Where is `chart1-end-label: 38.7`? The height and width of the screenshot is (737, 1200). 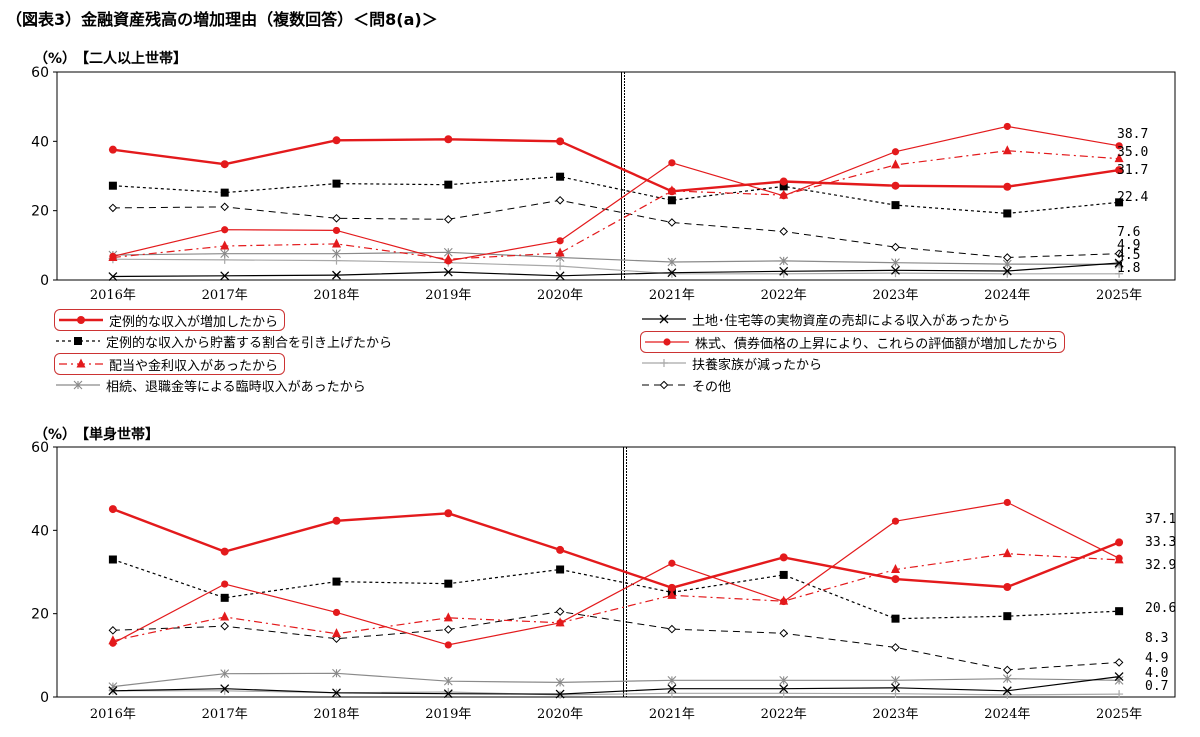
chart1-end-label: 38.7 is located at coordinates (1132, 134).